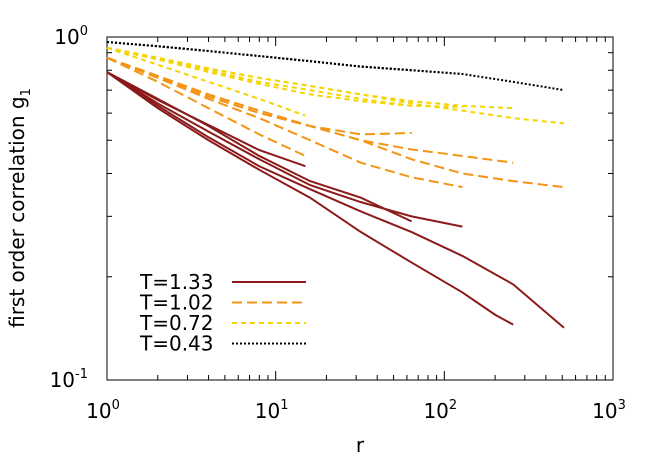 This screenshot has height=465, width=664. I want to click on y-tick-label-exponent: -1, so click(81, 374).